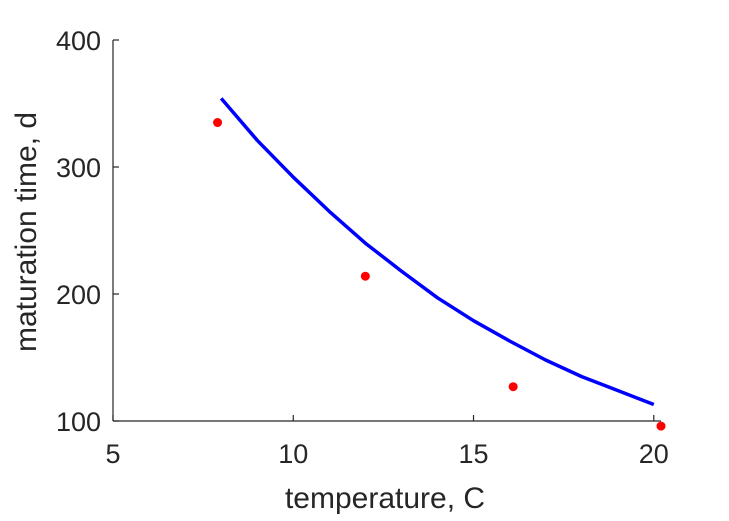  I want to click on x-tick-label: 15, so click(474, 454).